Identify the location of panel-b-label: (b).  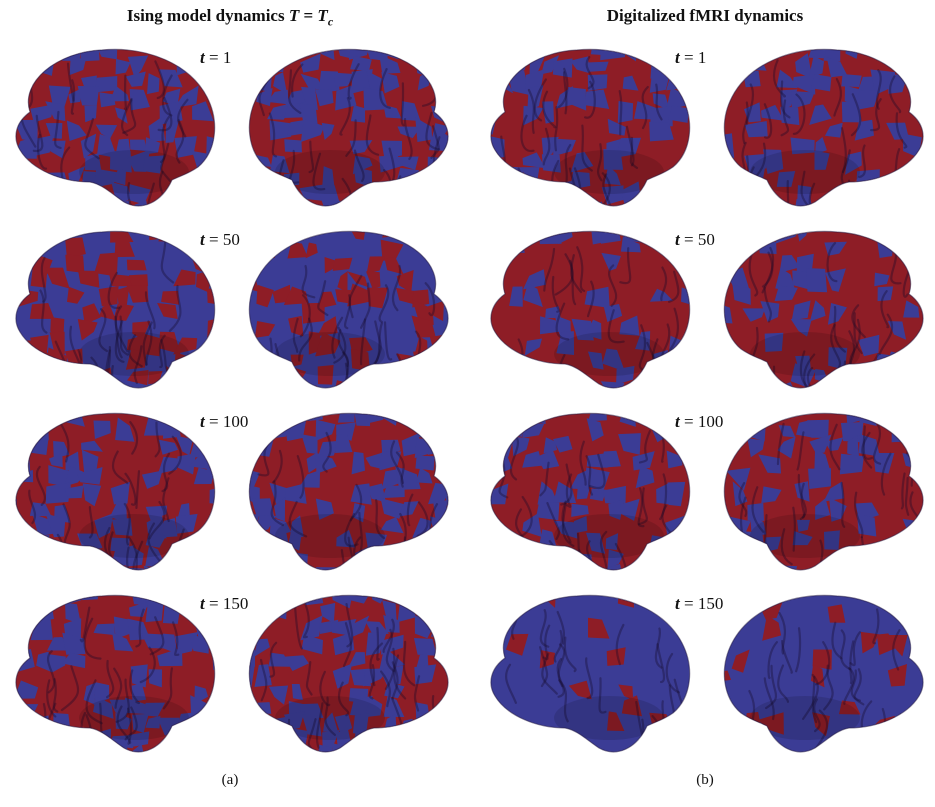
(705, 780).